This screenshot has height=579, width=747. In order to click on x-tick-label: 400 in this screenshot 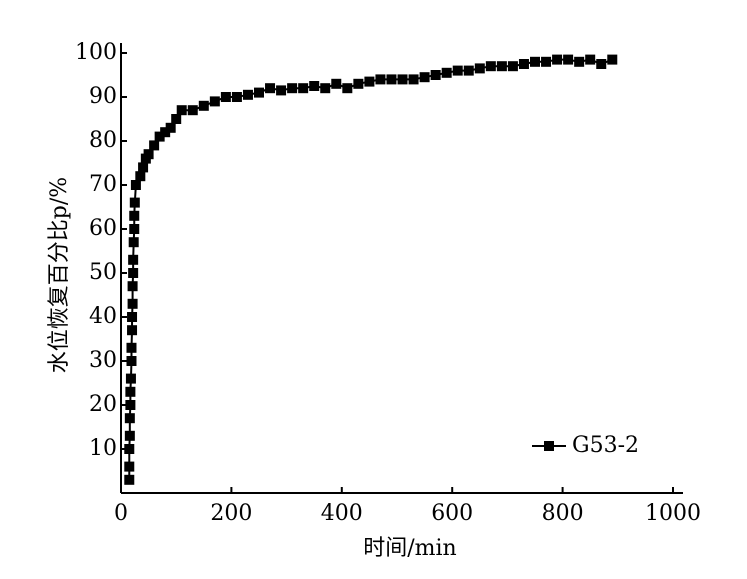, I will do `click(342, 513)`.